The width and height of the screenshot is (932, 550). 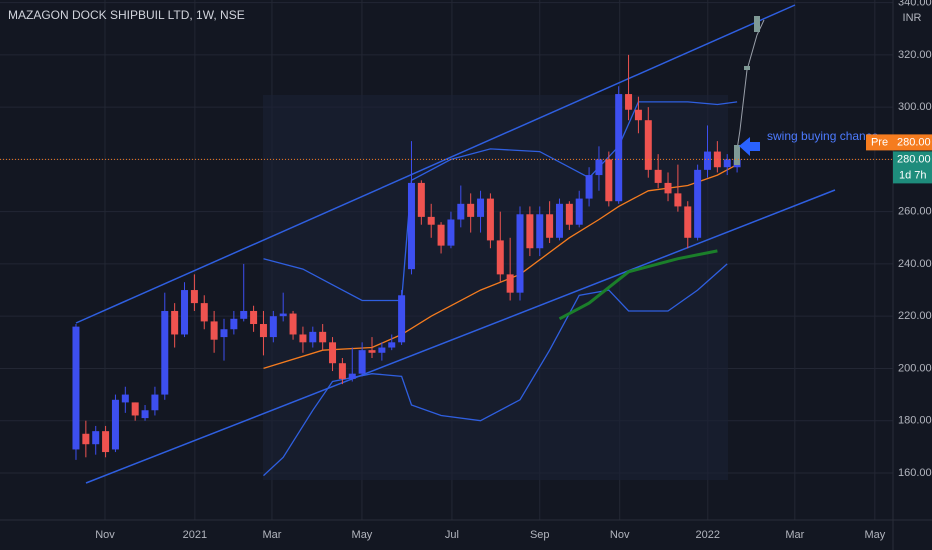 I want to click on y-tick-label: 240.00, so click(x=915, y=264).